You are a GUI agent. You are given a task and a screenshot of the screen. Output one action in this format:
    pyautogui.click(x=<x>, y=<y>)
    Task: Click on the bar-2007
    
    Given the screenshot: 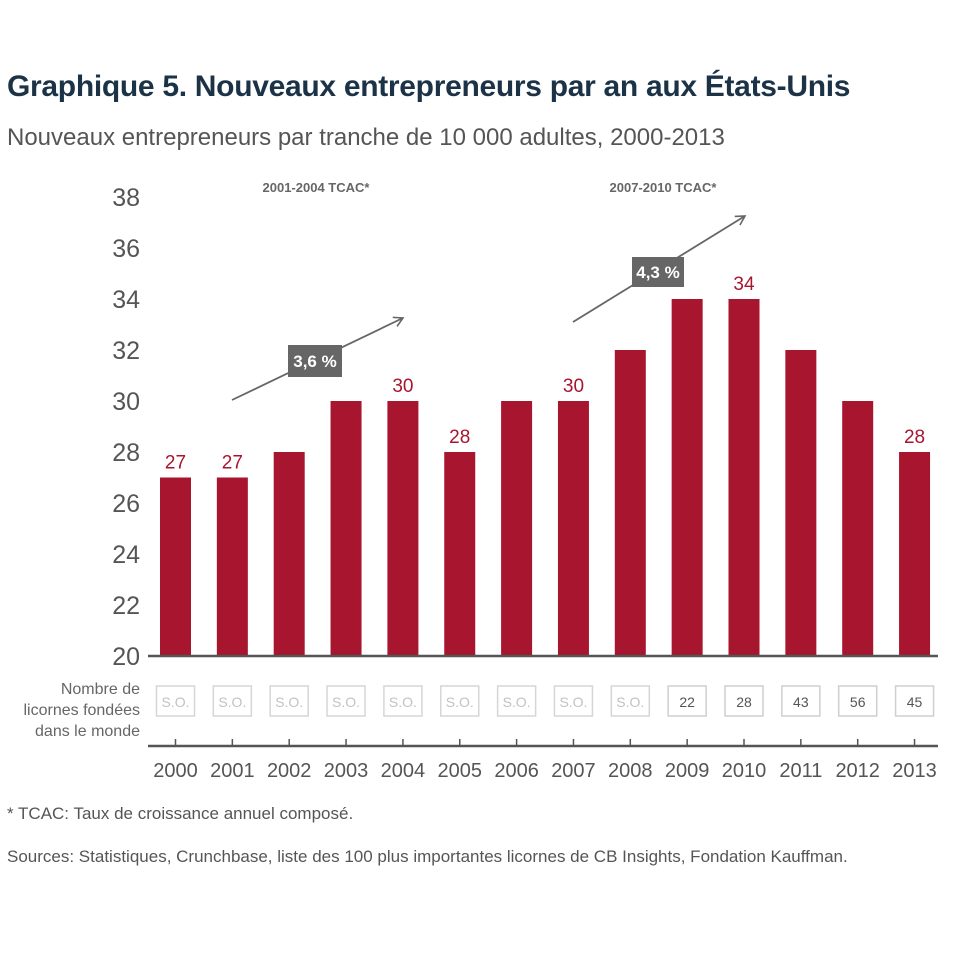 What is the action you would take?
    pyautogui.click(x=573, y=528)
    